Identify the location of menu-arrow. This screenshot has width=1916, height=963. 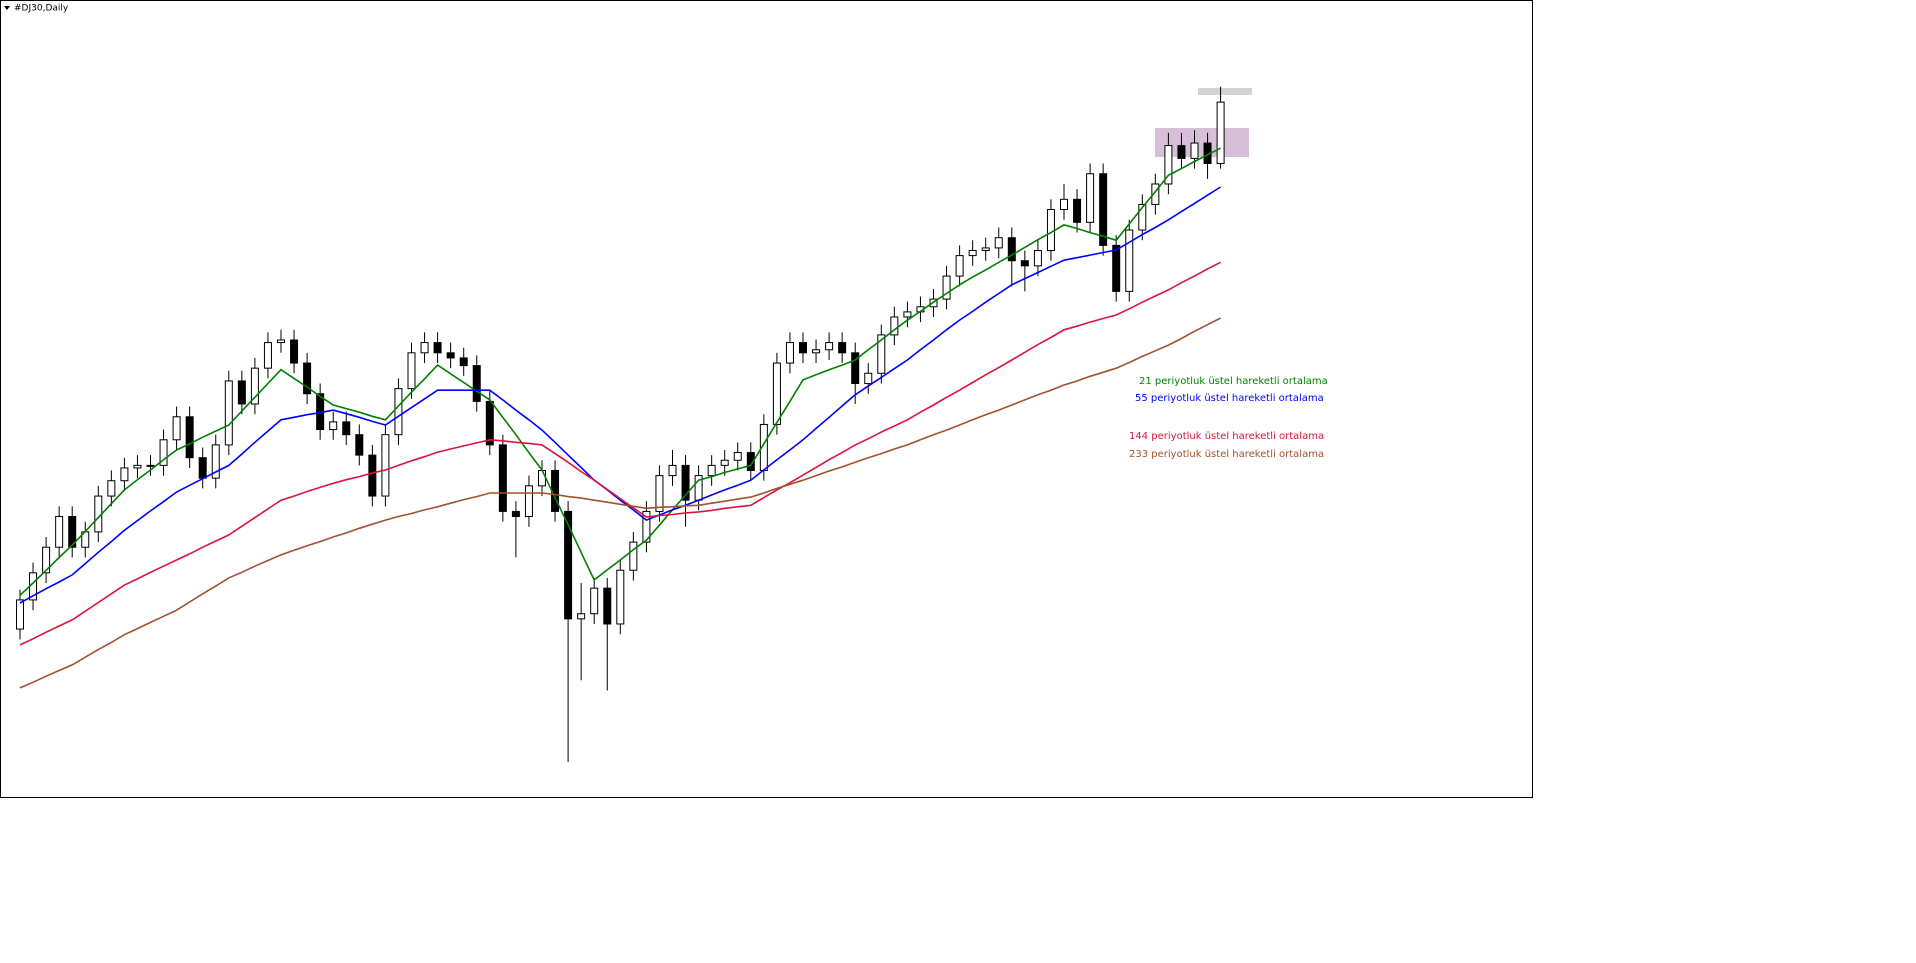
(7, 8).